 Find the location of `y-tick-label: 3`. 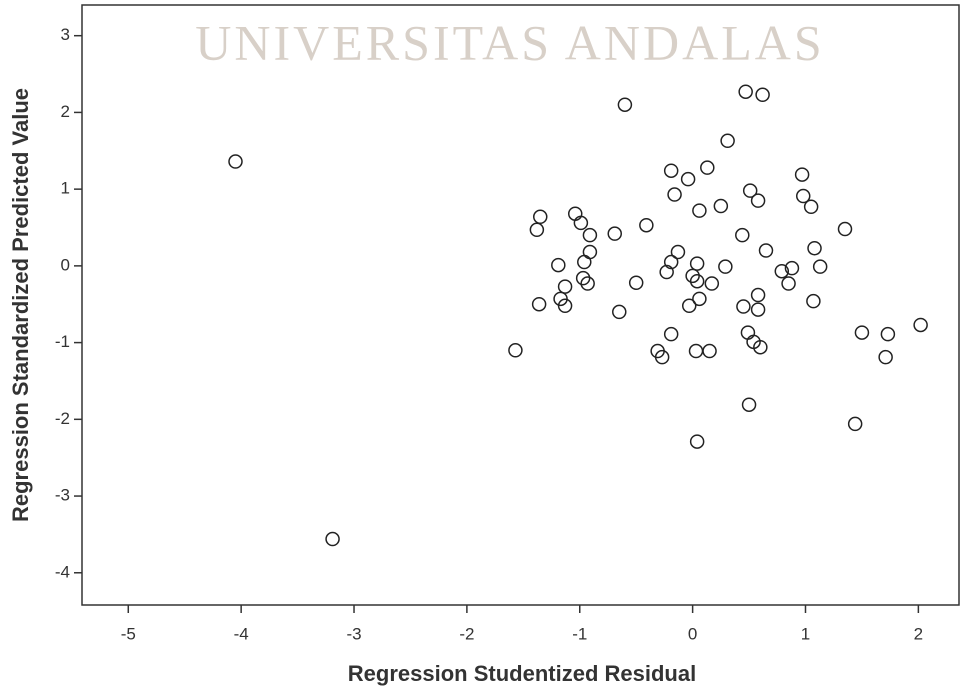

y-tick-label: 3 is located at coordinates (65, 34).